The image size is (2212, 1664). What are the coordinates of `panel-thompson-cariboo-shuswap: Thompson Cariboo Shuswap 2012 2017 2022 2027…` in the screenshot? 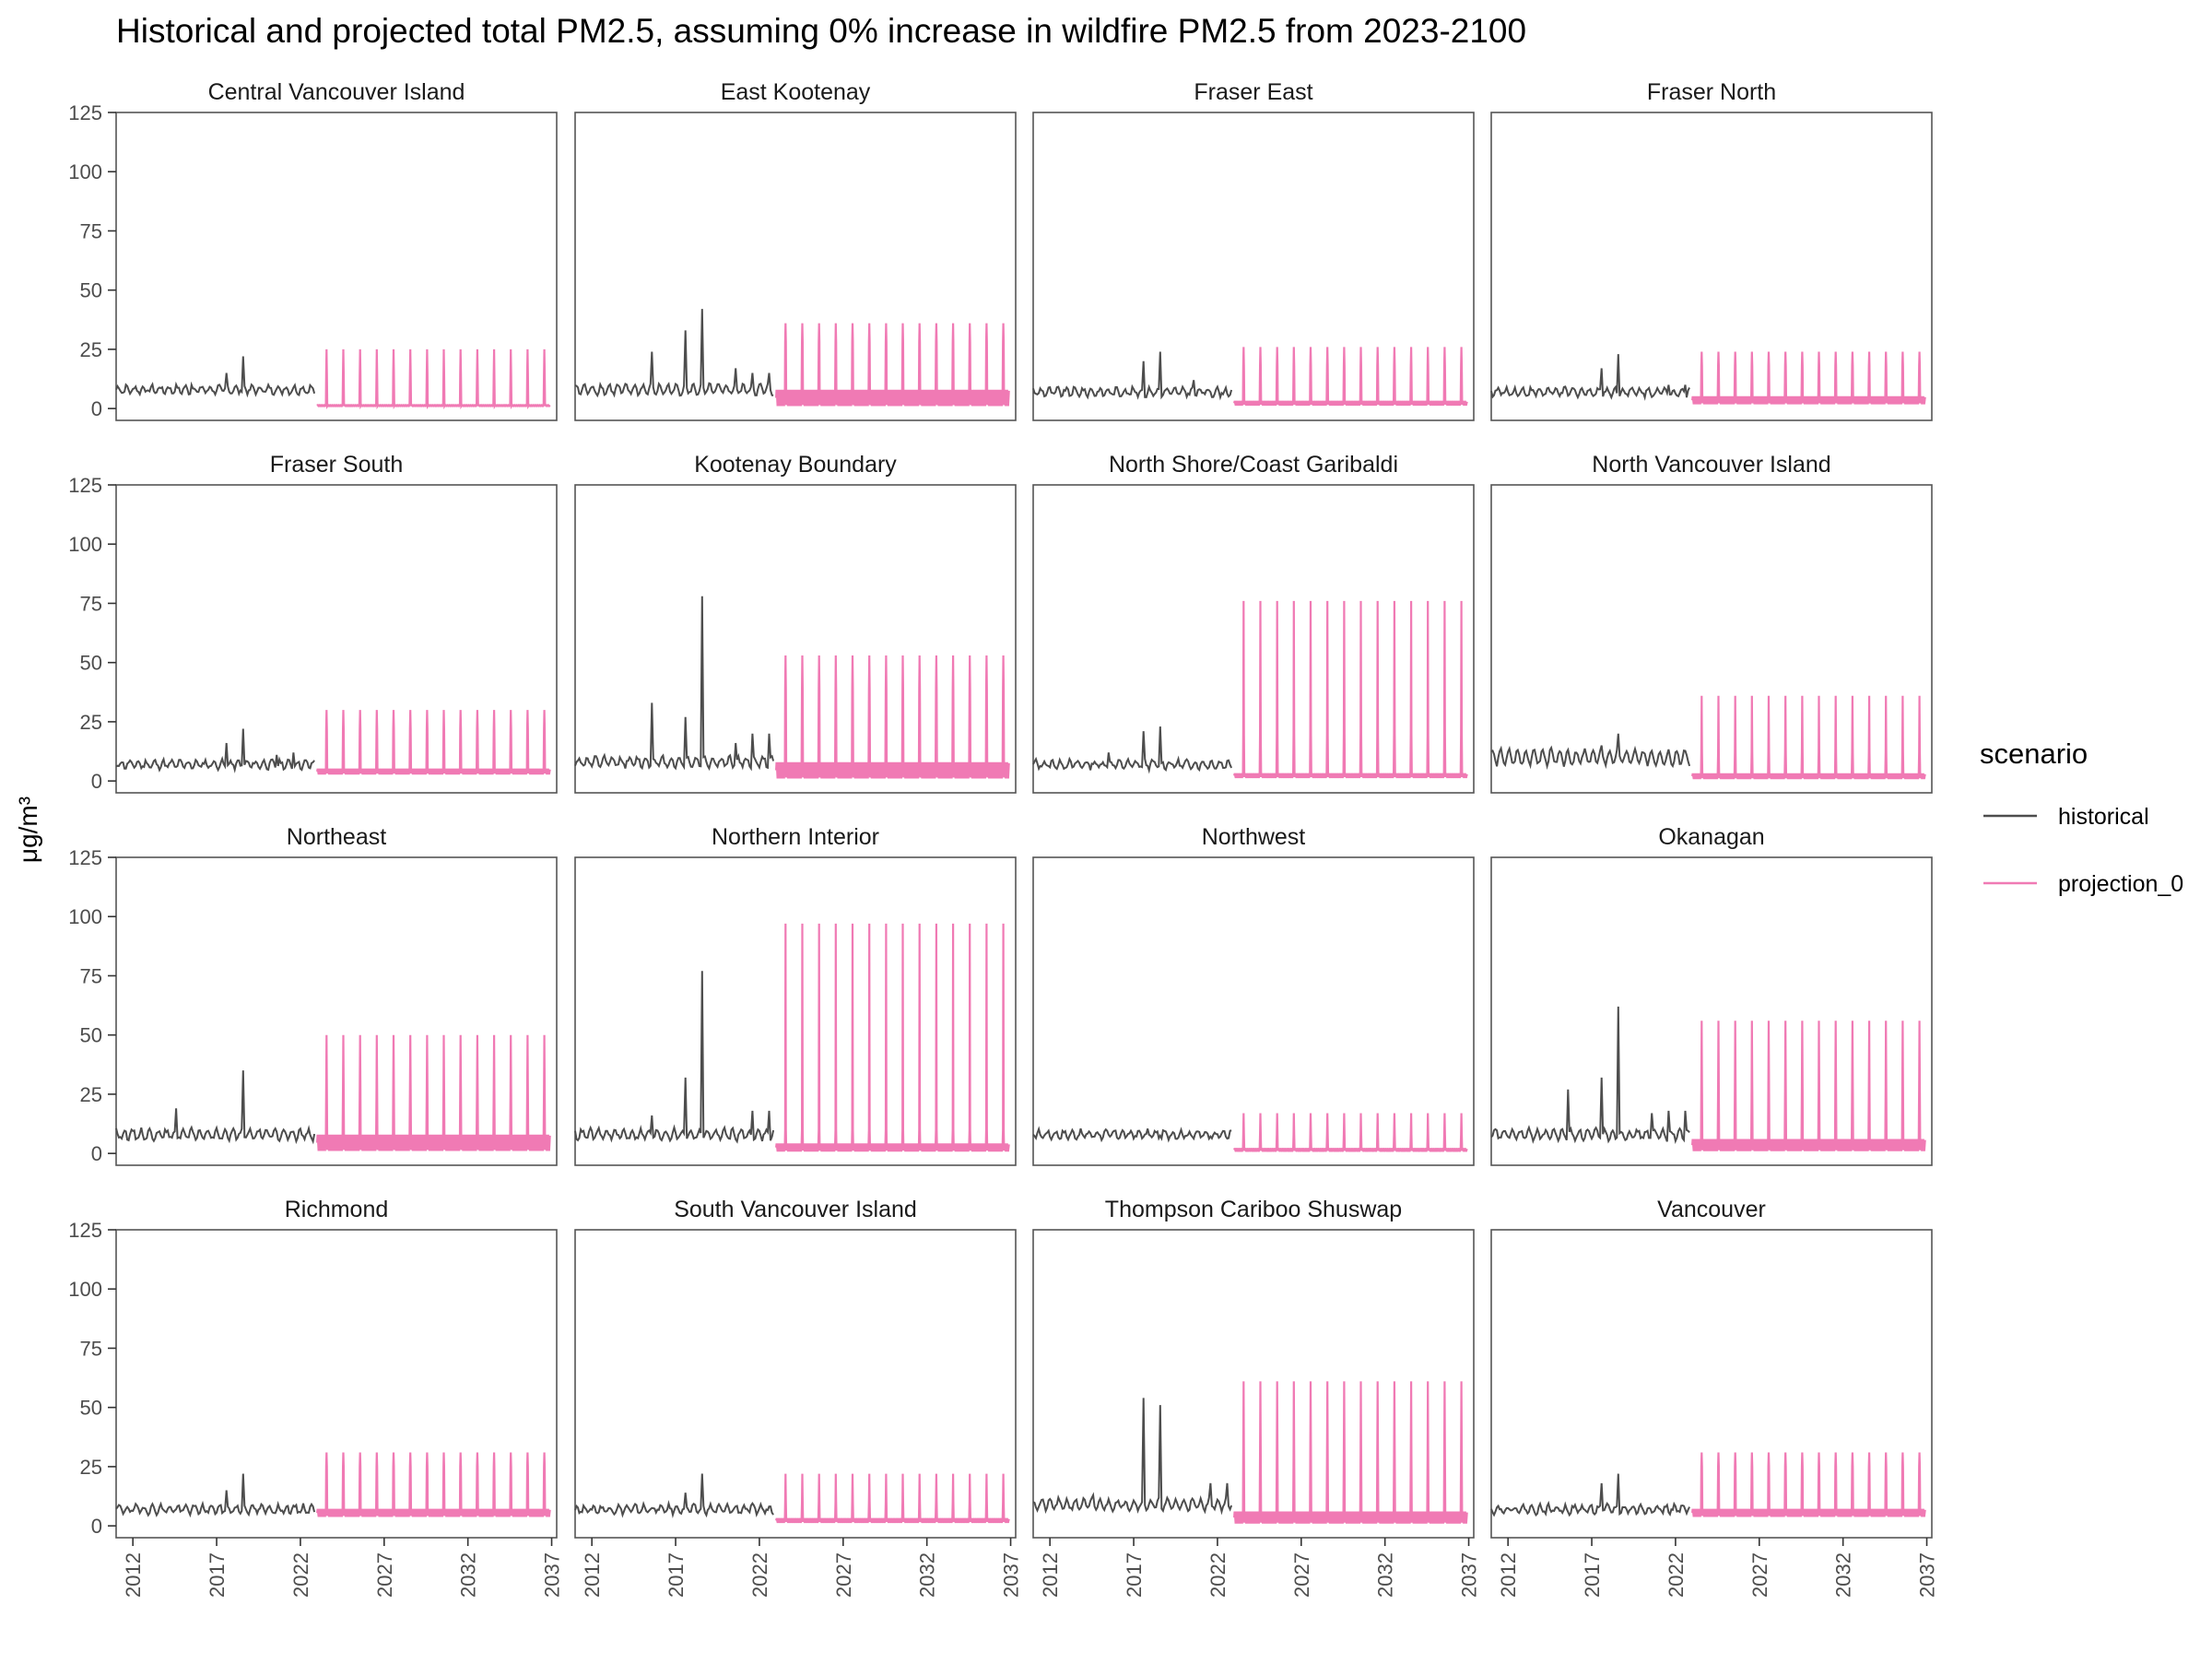 It's located at (1256, 1397).